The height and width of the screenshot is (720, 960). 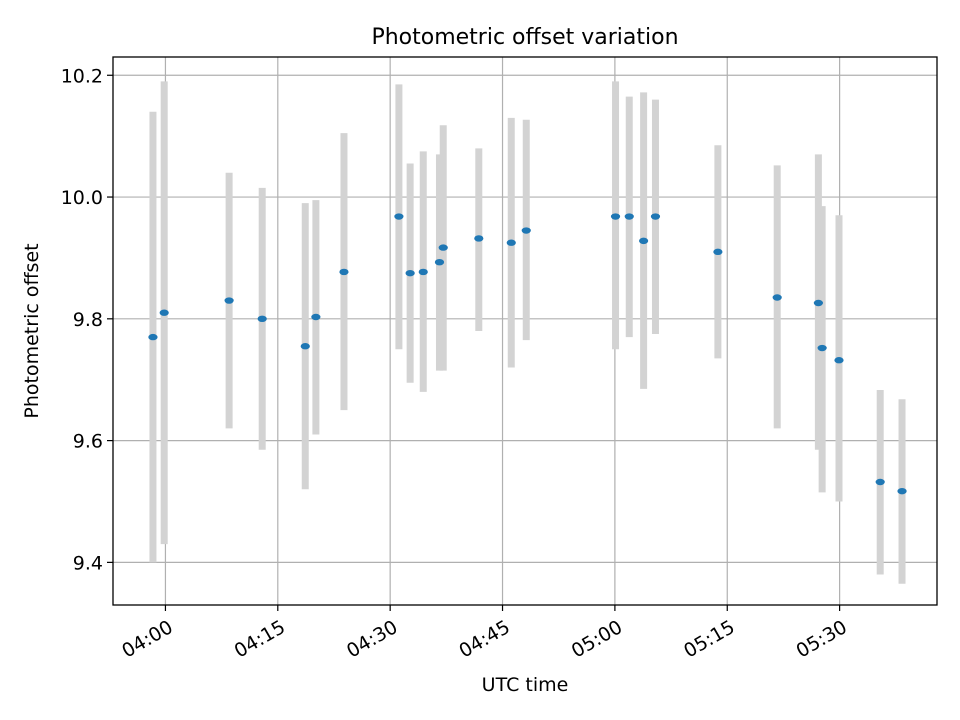 I want to click on x-axis-label: UTC time, so click(x=525, y=685).